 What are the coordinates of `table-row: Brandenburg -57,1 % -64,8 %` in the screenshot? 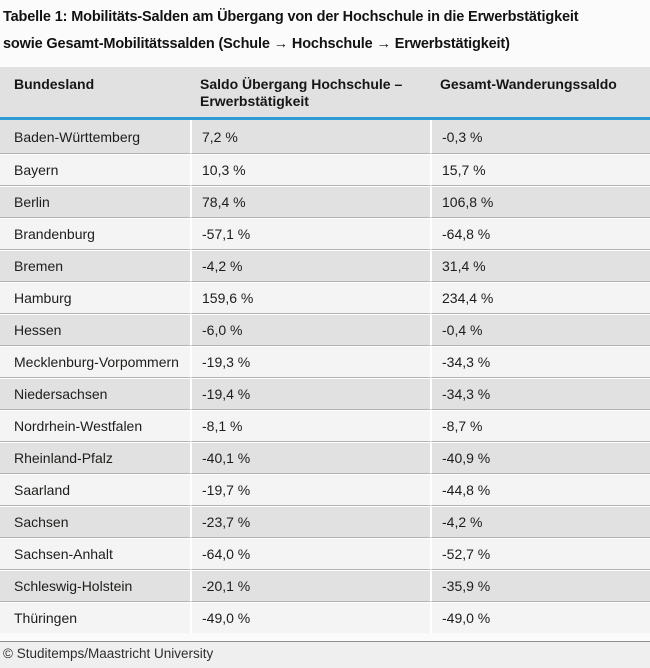 It's located at (325, 233).